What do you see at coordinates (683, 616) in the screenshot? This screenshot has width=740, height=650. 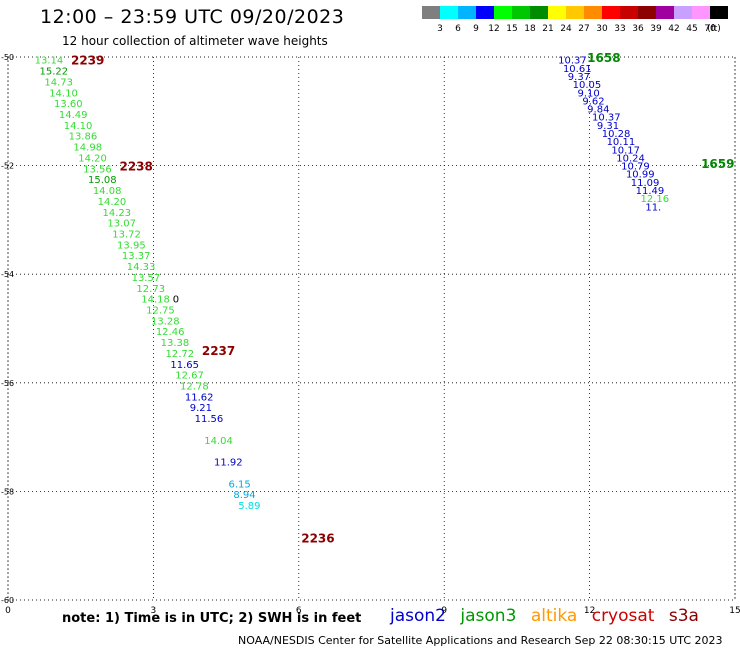 I see `legend-s3a: s3a` at bounding box center [683, 616].